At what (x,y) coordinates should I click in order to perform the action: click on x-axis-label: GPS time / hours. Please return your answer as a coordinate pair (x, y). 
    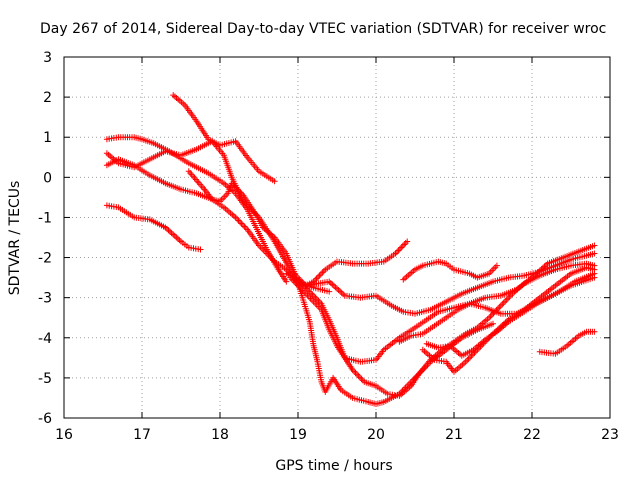
    Looking at the image, I should click on (333, 466).